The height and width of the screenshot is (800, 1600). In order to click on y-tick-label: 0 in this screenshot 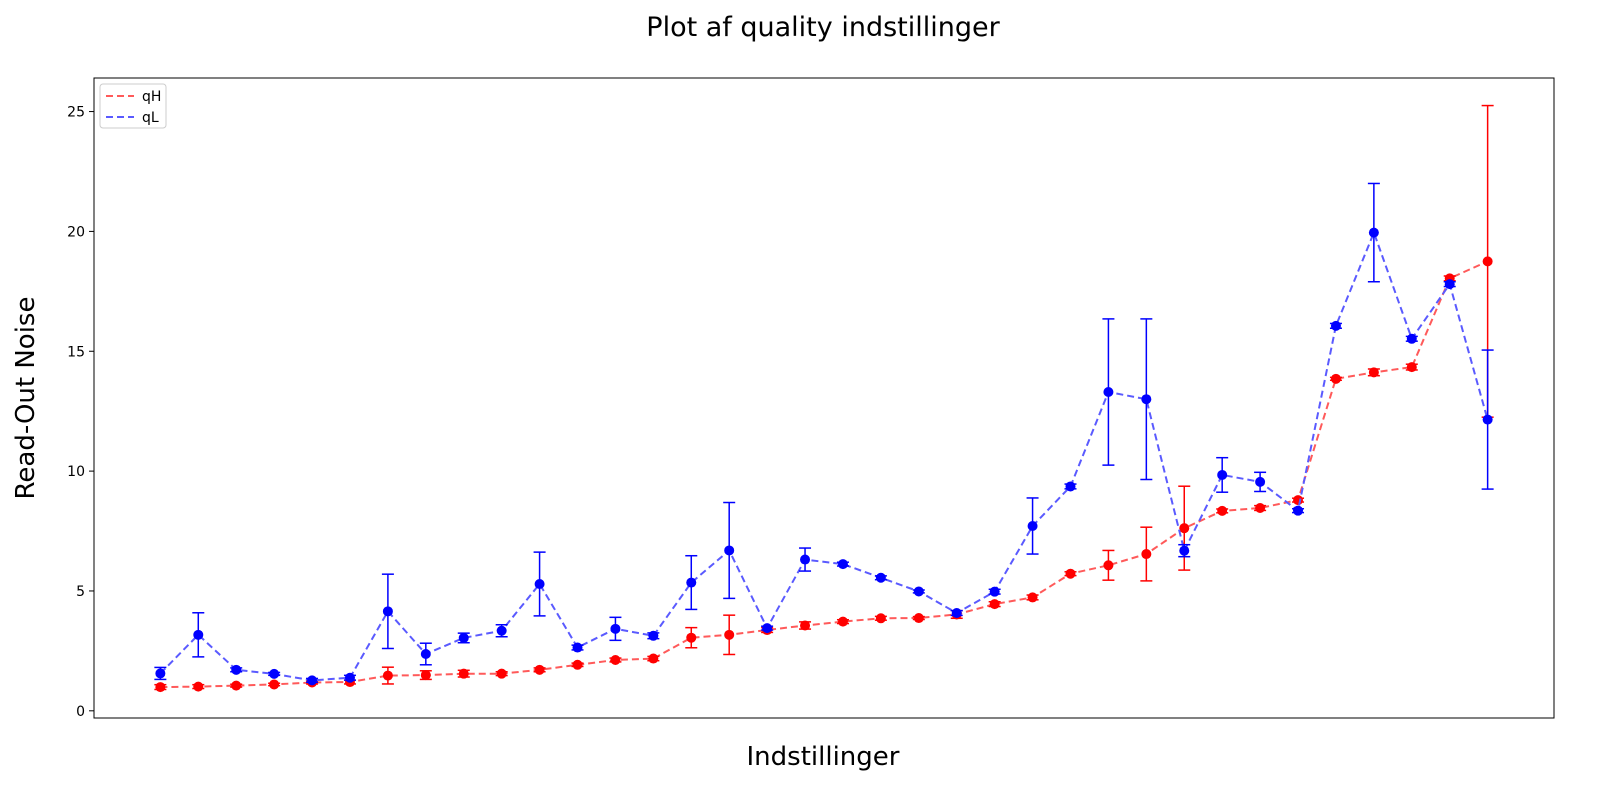, I will do `click(80, 712)`.